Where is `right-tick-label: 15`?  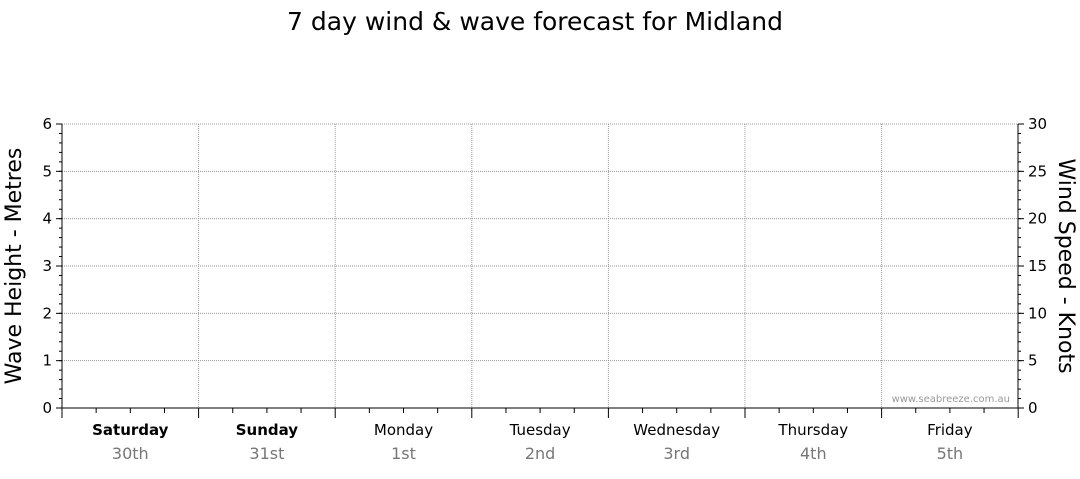
right-tick-label: 15 is located at coordinates (1037, 266).